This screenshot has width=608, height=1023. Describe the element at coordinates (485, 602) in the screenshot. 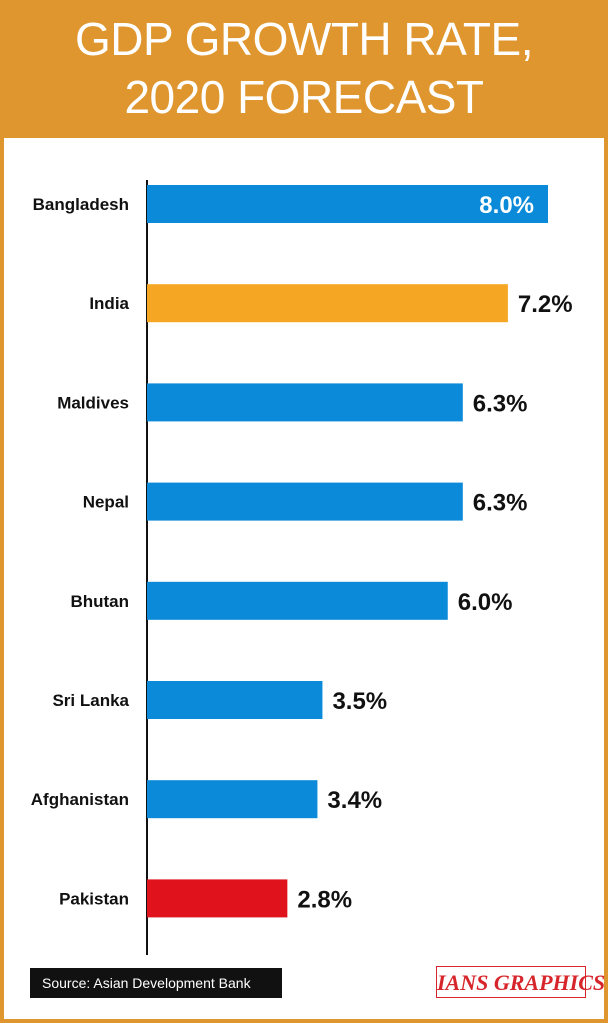

I see `value-label: 6.0%` at that location.